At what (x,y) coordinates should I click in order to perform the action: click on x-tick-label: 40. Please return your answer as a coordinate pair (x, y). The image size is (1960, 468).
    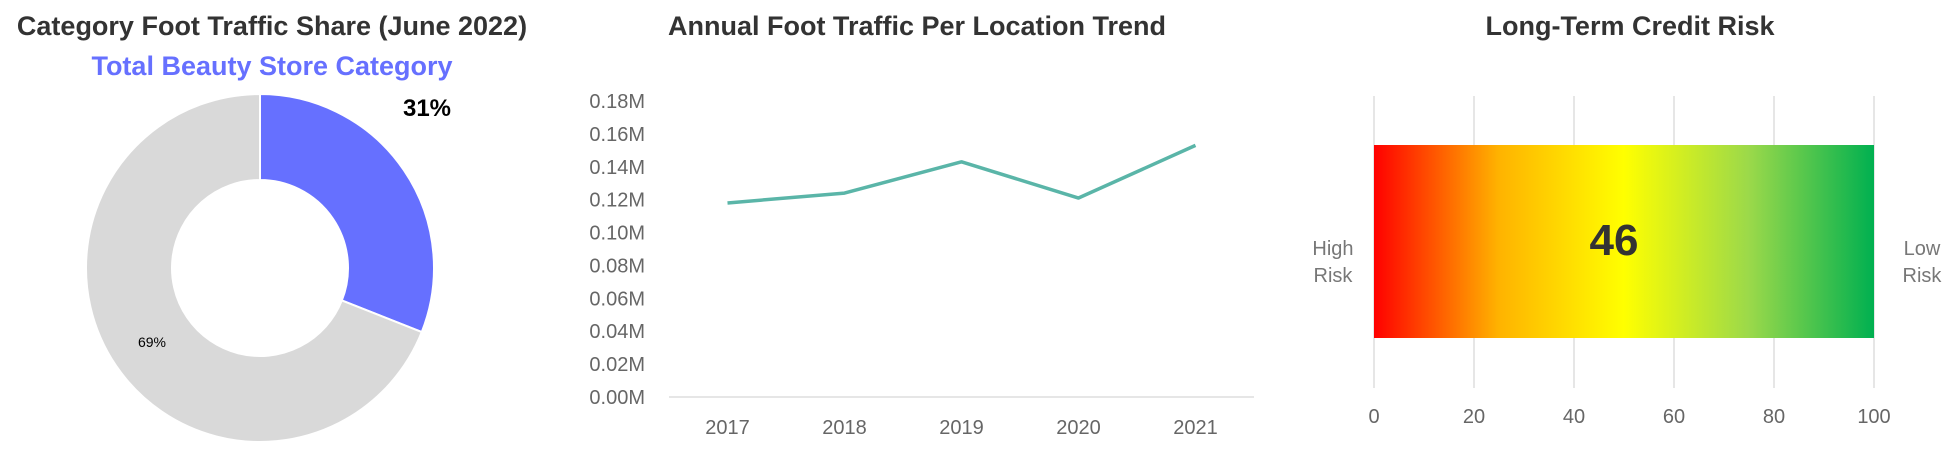
    Looking at the image, I should click on (1574, 417).